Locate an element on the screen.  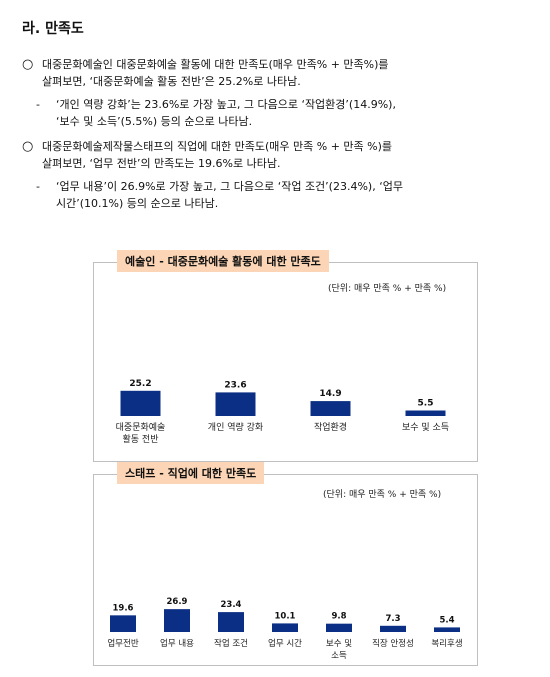
chart-artist-title: 예술인 - 대중문화예술 활동에 대한 만족도 is located at coordinates (223, 261).